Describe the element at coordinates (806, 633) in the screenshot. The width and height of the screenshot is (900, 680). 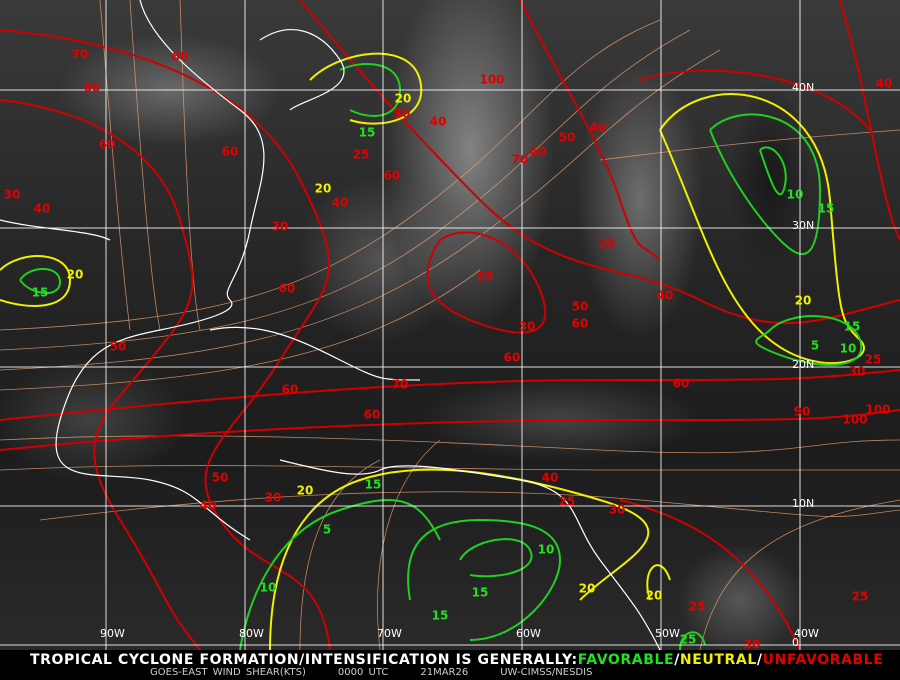
I see `longitude-label: 40W` at that location.